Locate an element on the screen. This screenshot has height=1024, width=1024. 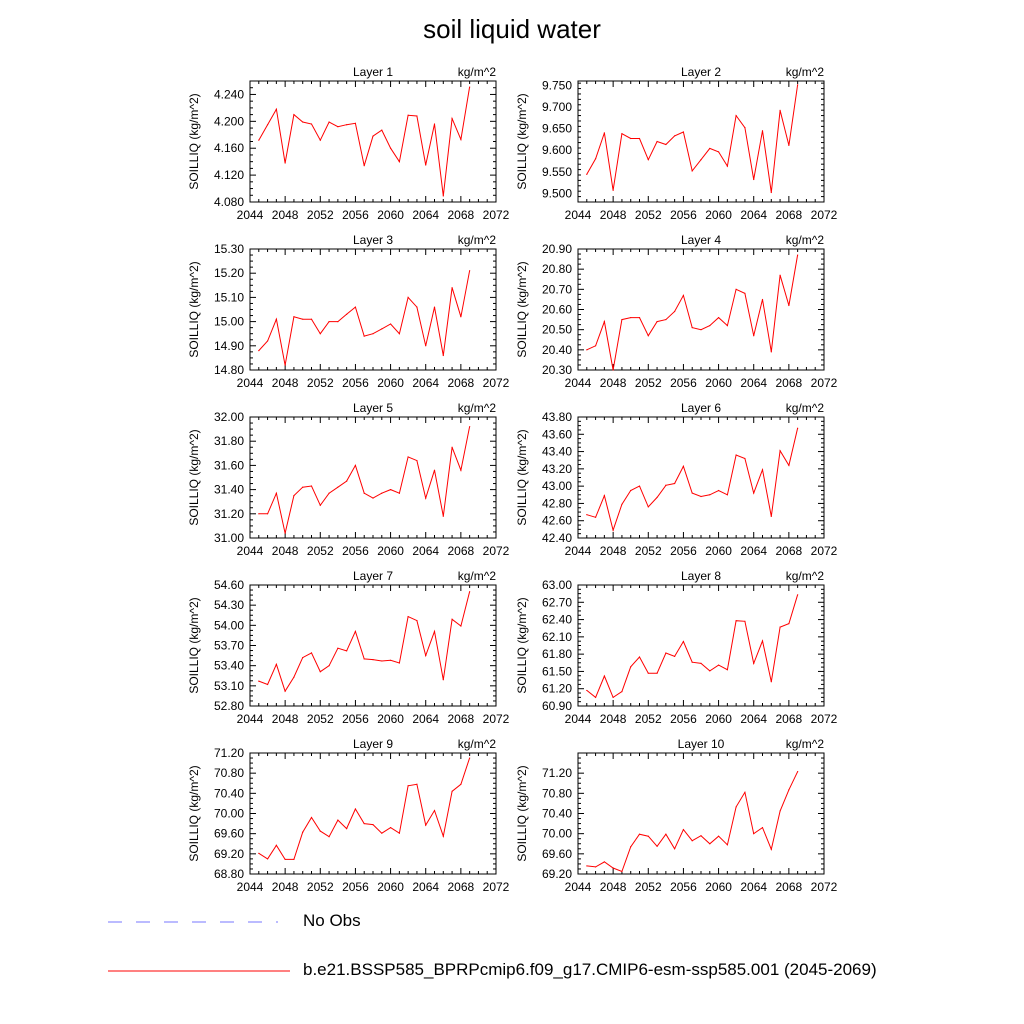
y-tick-label: 54.30 is located at coordinates (229, 605).